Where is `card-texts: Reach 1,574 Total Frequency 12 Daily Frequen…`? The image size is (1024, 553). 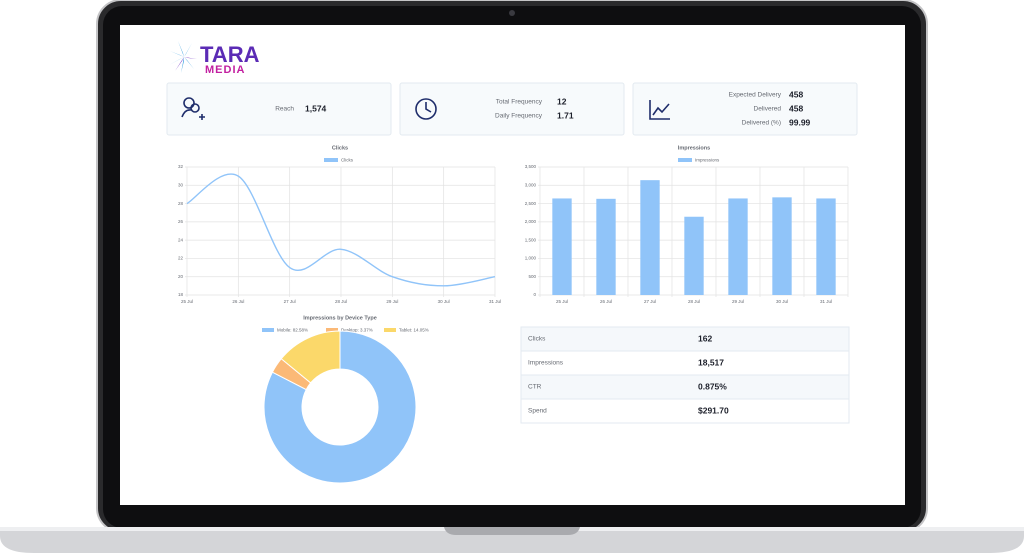 card-texts: Reach 1,574 Total Frequency 12 Daily Frequen… is located at coordinates (542, 108).